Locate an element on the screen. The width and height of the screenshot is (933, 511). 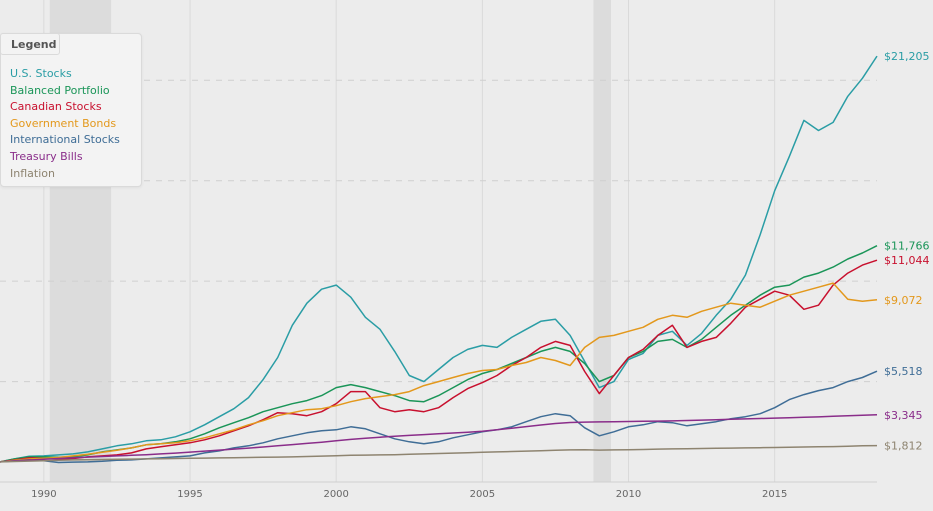
legend-item-international-stocks: International Stocks is located at coordinates (65, 140).